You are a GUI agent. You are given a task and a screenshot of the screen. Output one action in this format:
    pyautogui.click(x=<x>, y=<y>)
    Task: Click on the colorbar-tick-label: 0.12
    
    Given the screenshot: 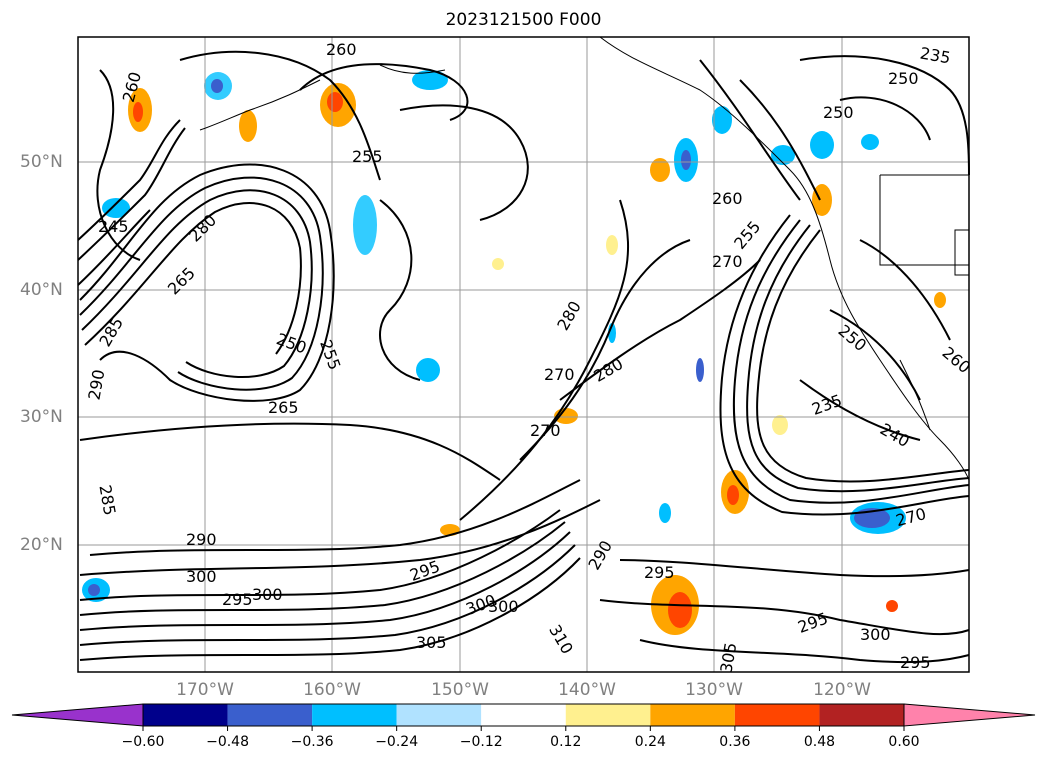 What is the action you would take?
    pyautogui.click(x=566, y=742)
    